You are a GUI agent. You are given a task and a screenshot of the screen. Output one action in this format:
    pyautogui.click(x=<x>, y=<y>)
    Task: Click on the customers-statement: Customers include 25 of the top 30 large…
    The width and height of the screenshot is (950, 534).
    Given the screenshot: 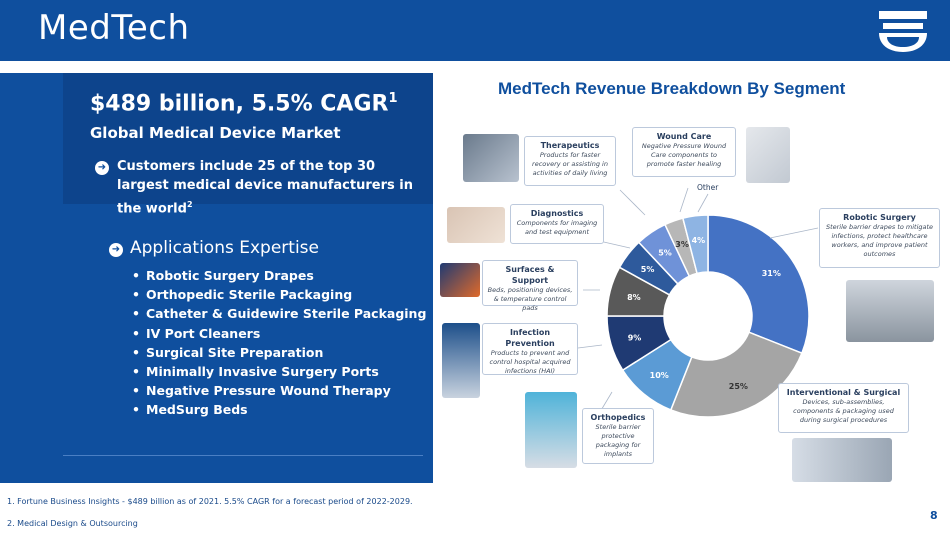 What is the action you would take?
    pyautogui.click(x=265, y=188)
    